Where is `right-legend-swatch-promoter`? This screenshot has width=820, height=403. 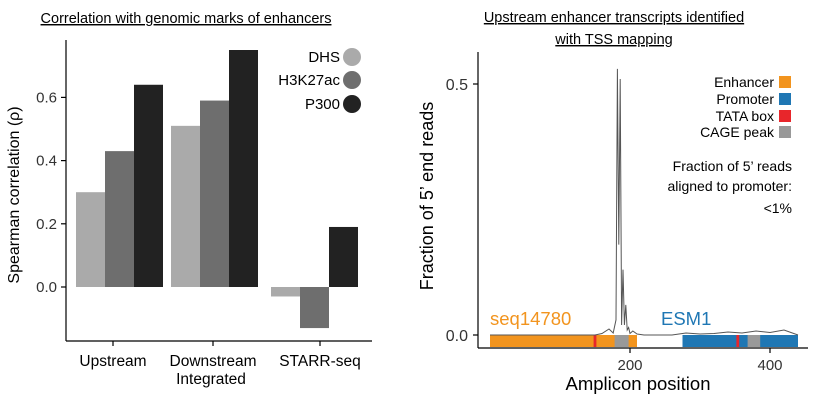 right-legend-swatch-promoter is located at coordinates (785, 99).